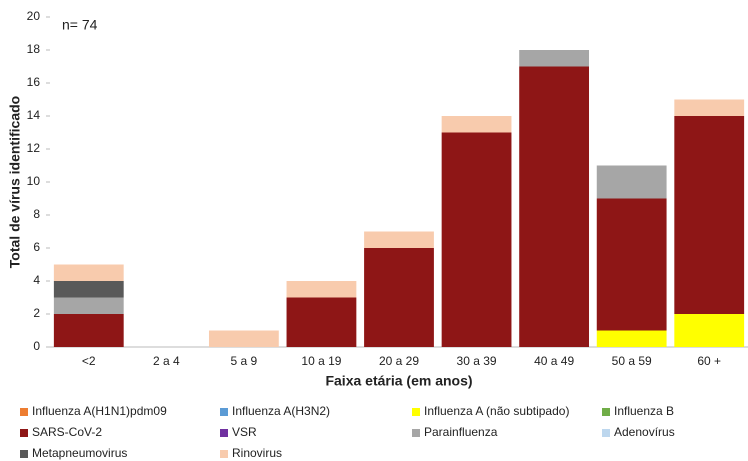  Describe the element at coordinates (34, 49) in the screenshot. I see `y-tick-label: 18` at that location.